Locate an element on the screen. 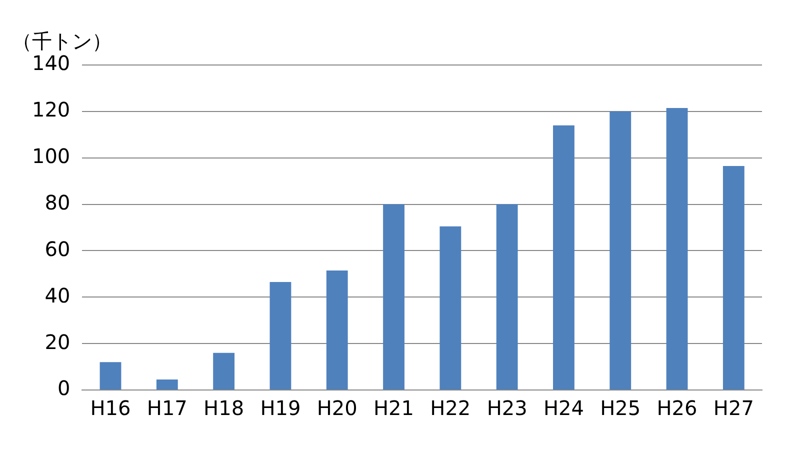 This screenshot has height=450, width=800. x-tick-label: H20 is located at coordinates (337, 408).